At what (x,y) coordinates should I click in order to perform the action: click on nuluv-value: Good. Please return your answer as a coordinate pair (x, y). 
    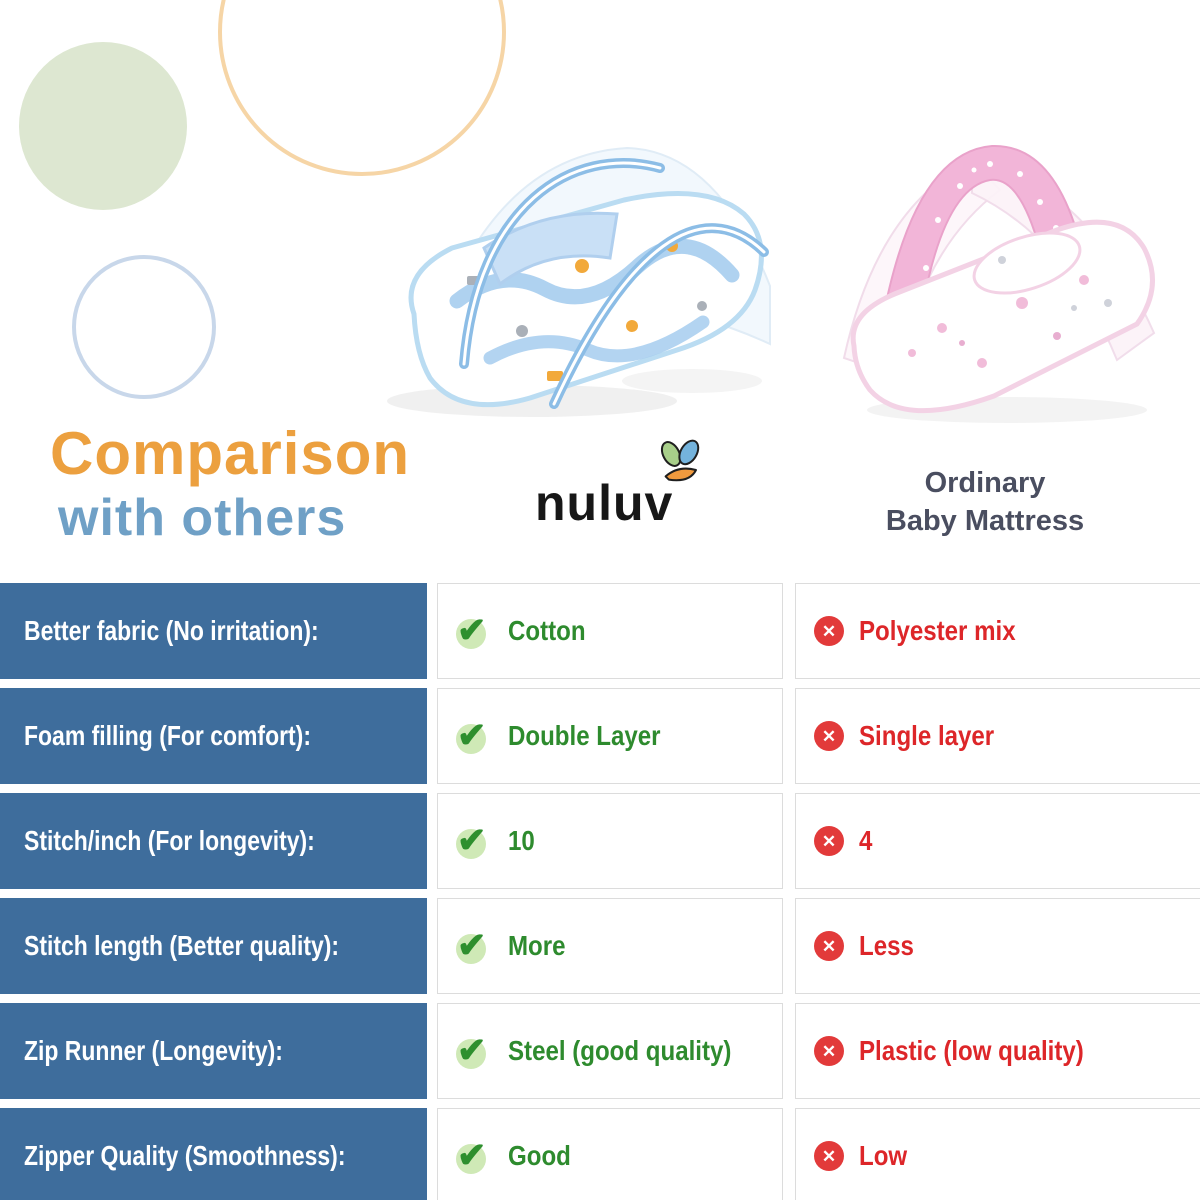
    Looking at the image, I should click on (539, 1155).